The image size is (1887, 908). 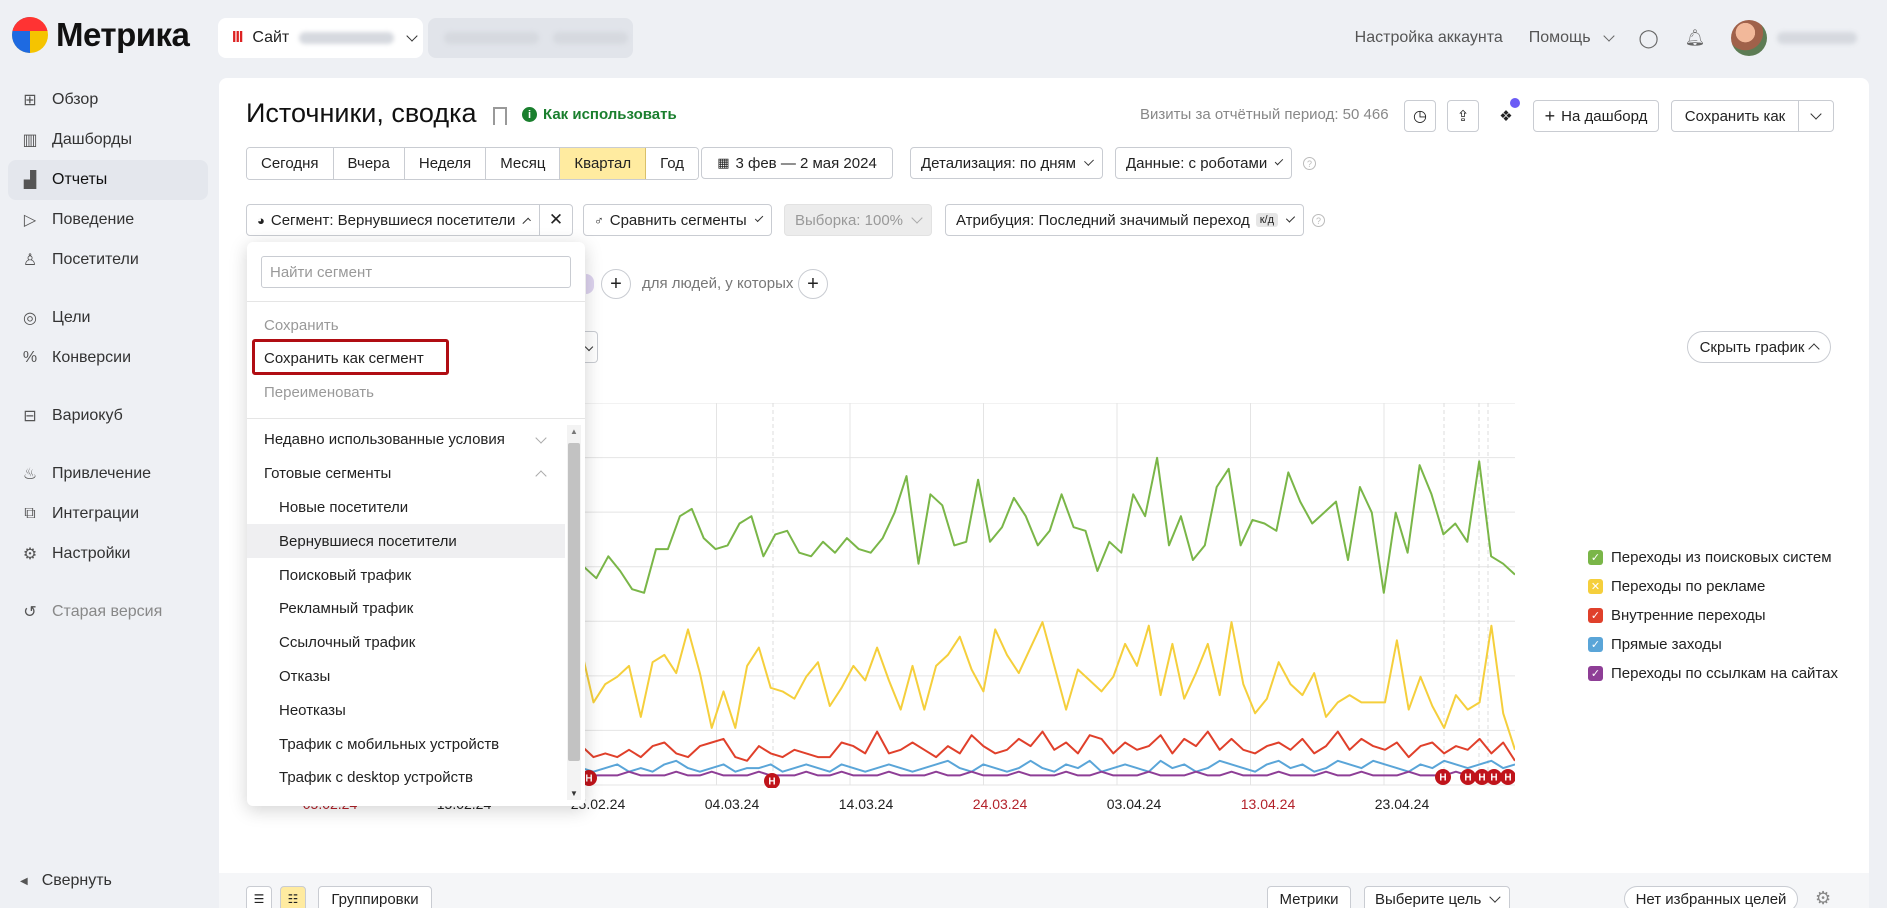 I want to click on tab-week: Неделя, so click(x=445, y=163).